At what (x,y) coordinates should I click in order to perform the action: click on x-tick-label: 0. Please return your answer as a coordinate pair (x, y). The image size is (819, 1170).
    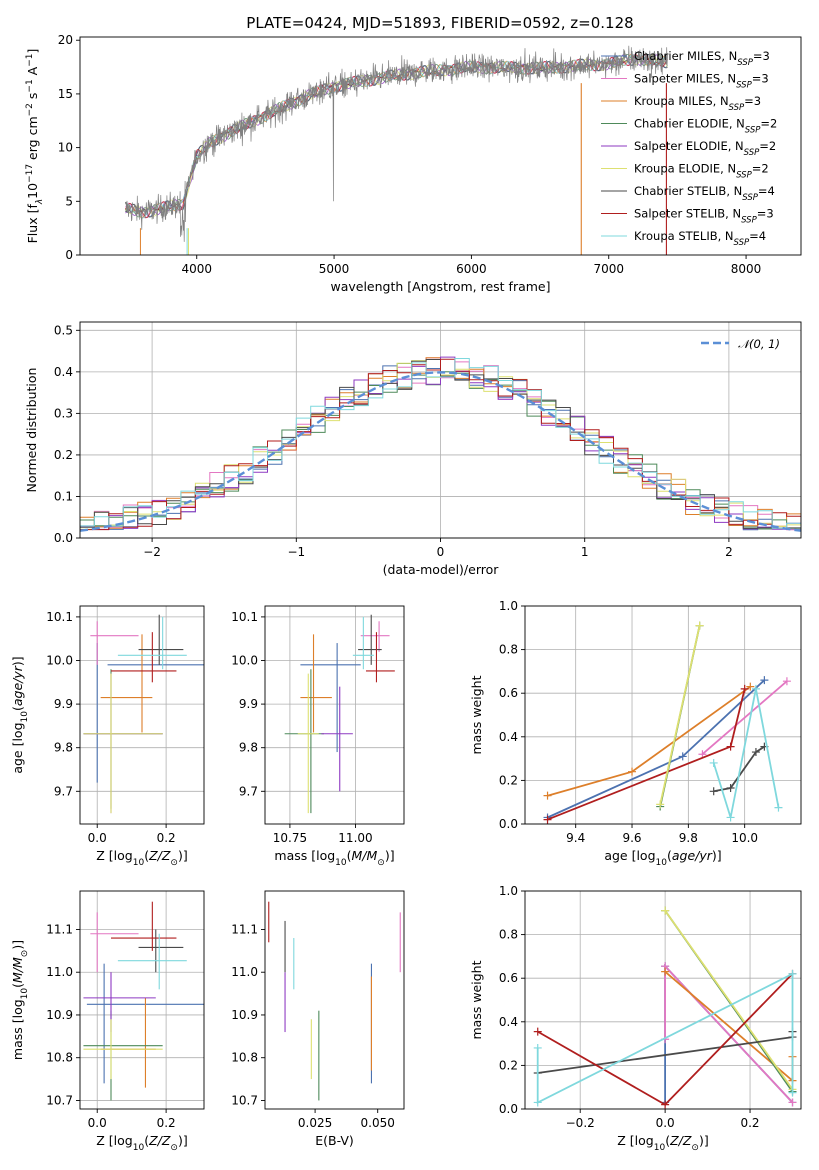
    Looking at the image, I should click on (441, 552).